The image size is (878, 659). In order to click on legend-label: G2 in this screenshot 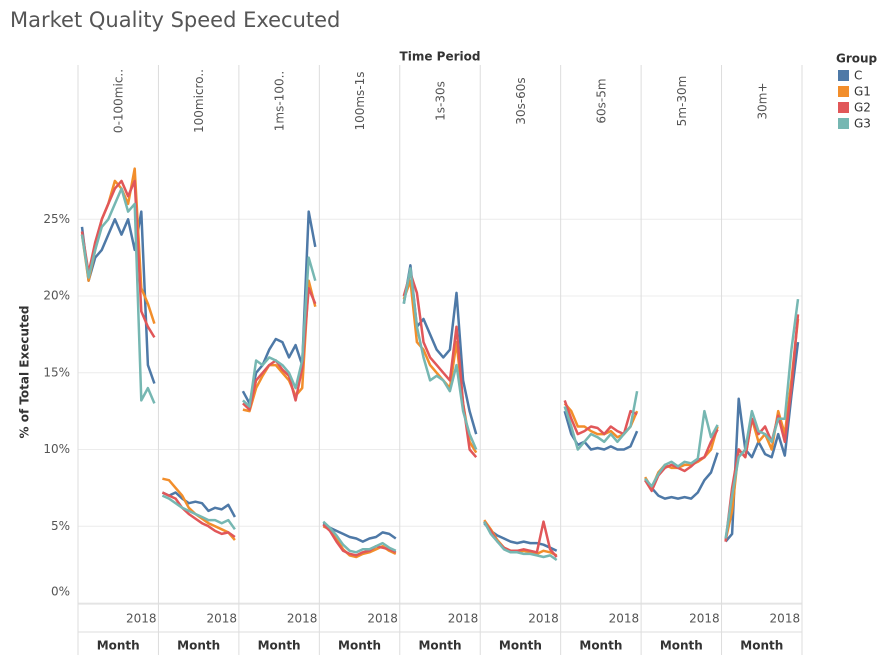, I will do `click(862, 108)`.